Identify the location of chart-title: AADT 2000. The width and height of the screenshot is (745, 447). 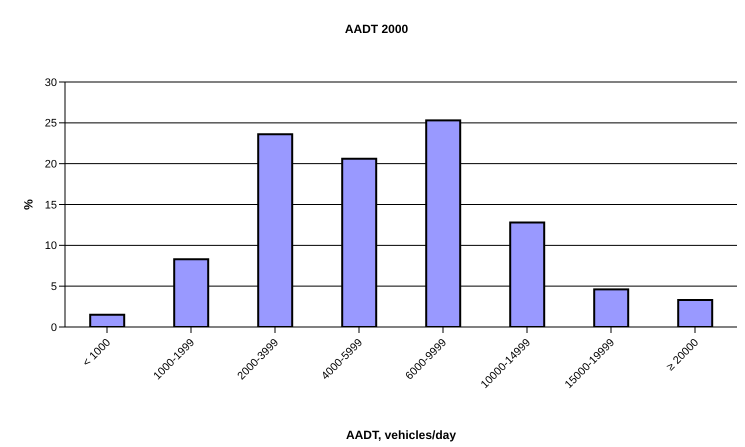
(377, 29).